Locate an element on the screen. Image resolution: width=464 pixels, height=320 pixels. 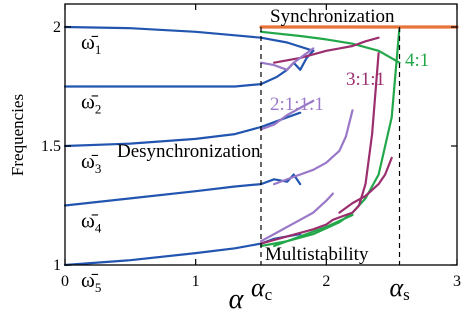
critical-point-labels: αc αs is located at coordinates (330, 288).